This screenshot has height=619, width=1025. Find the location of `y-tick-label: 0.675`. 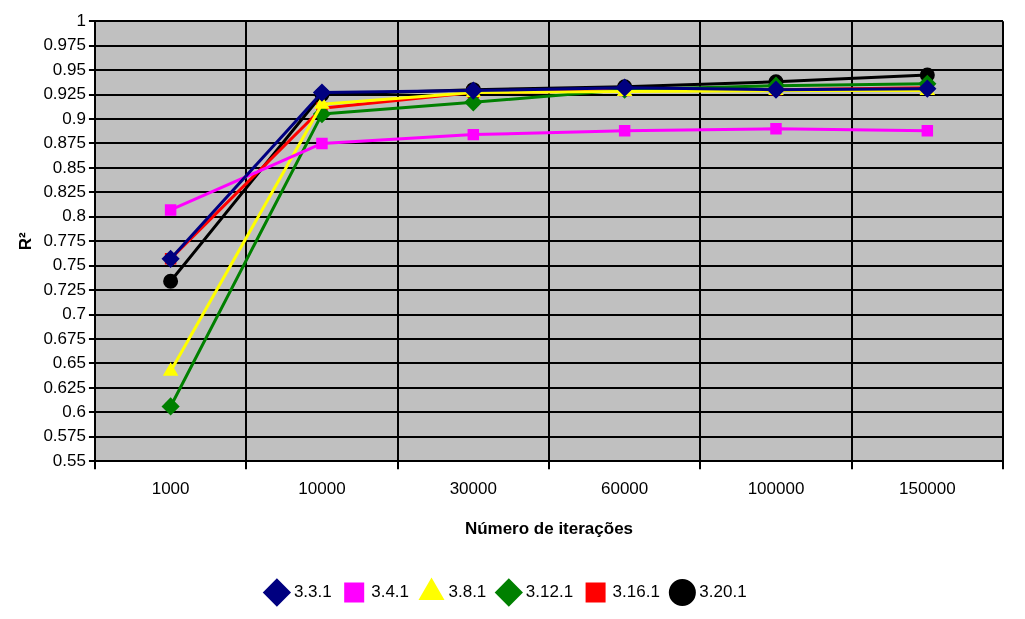

y-tick-label: 0.675 is located at coordinates (64, 338).